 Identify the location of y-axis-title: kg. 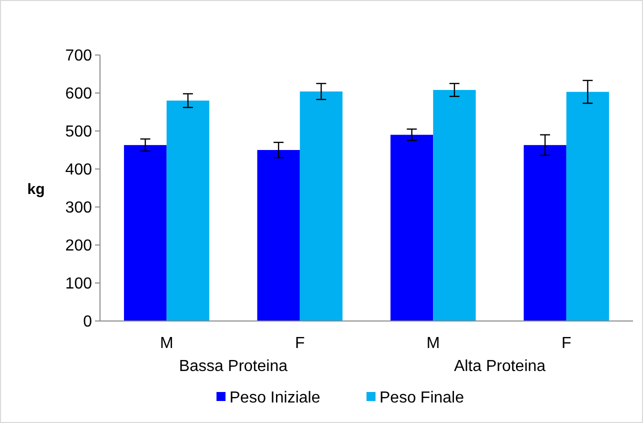
(36, 189).